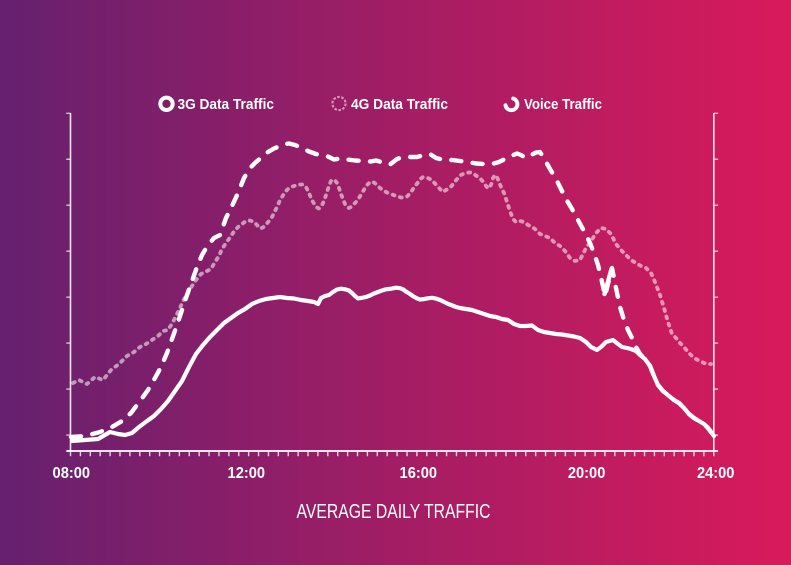 Image resolution: width=791 pixels, height=565 pixels. Describe the element at coordinates (399, 105) in the screenshot. I see `svg-text: 4G Data Traffic` at that location.